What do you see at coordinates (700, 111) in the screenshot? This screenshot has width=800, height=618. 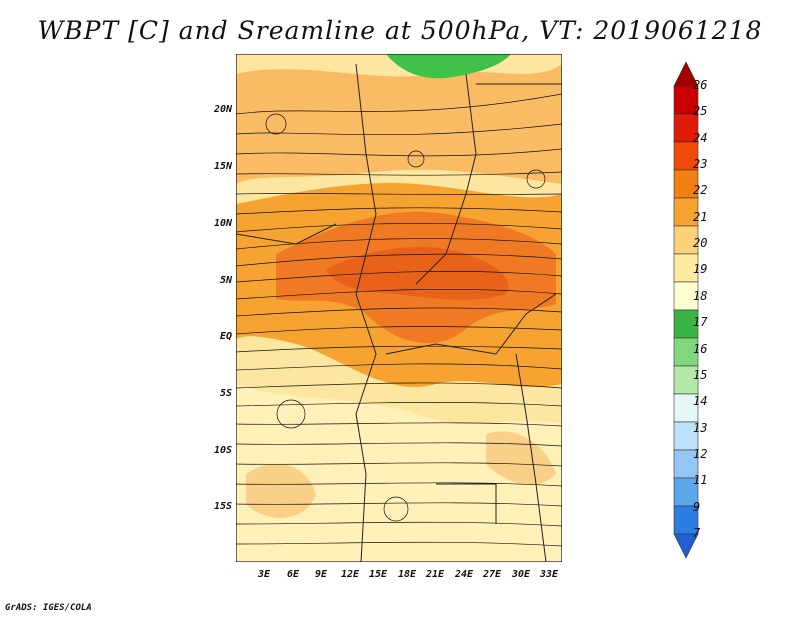 I see `colorbar-label: 25` at bounding box center [700, 111].